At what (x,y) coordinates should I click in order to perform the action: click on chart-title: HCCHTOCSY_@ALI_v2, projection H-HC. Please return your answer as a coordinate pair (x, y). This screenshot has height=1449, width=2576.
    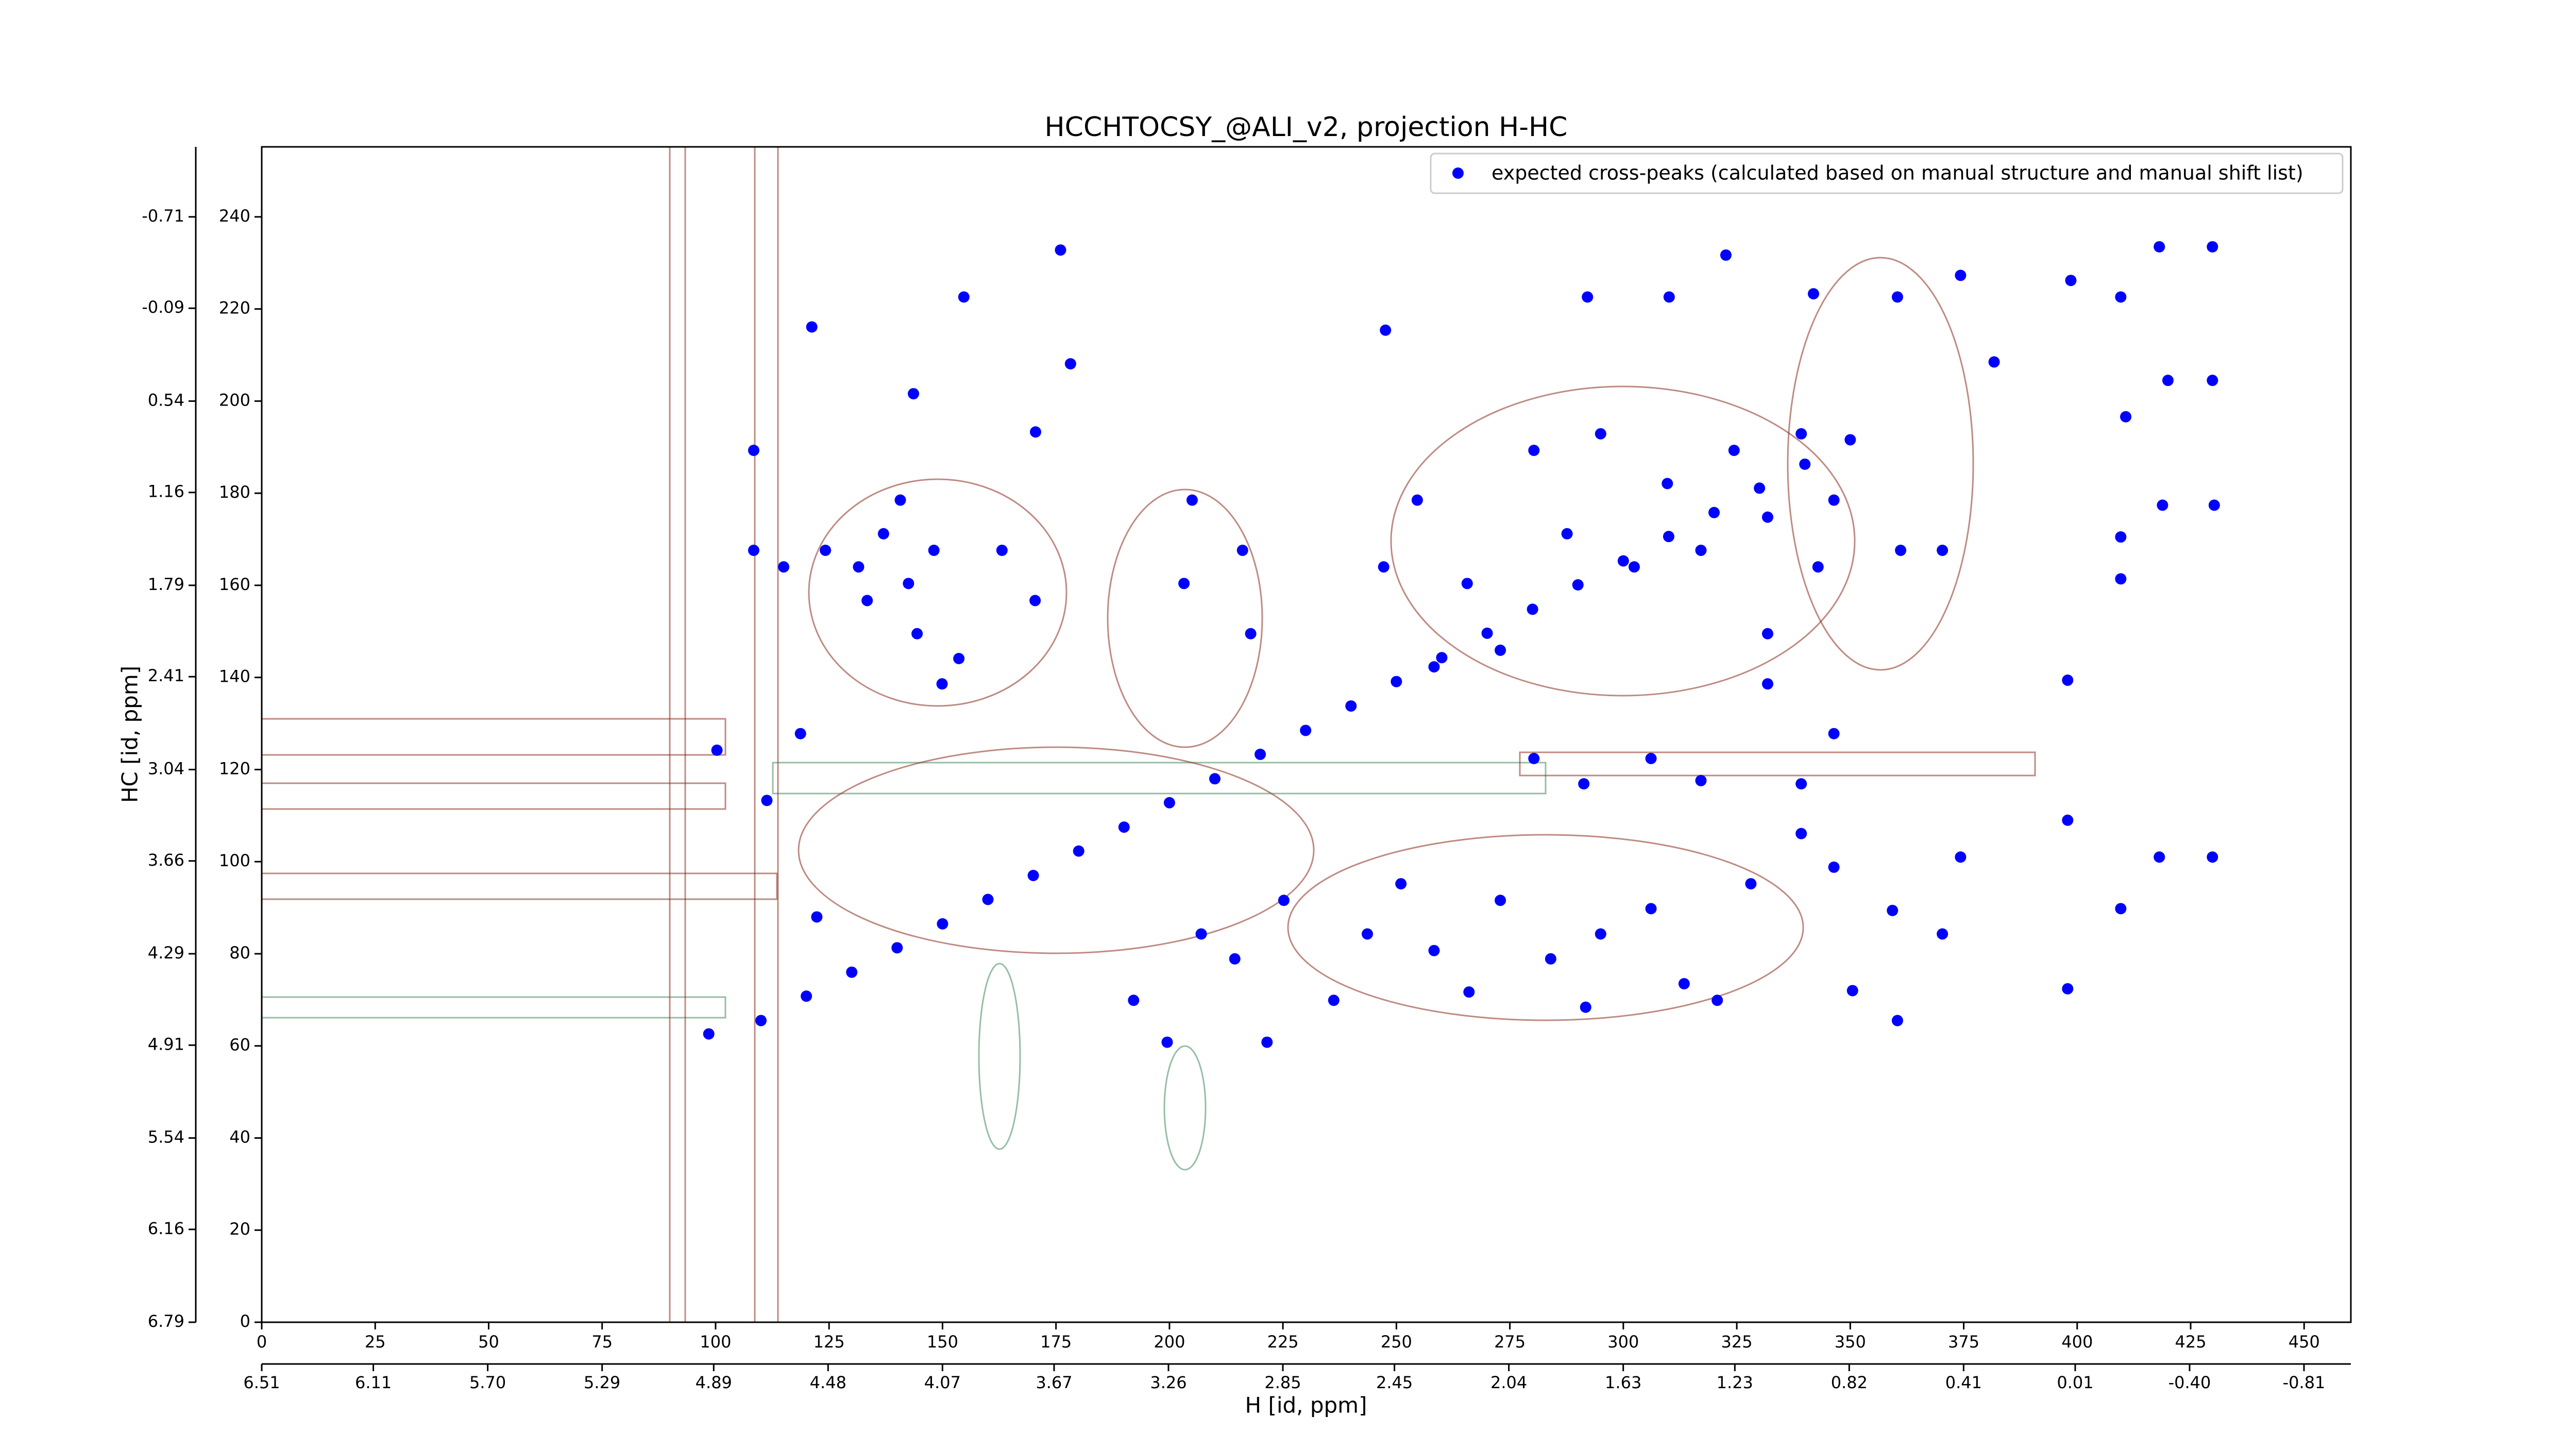
    Looking at the image, I should click on (1306, 127).